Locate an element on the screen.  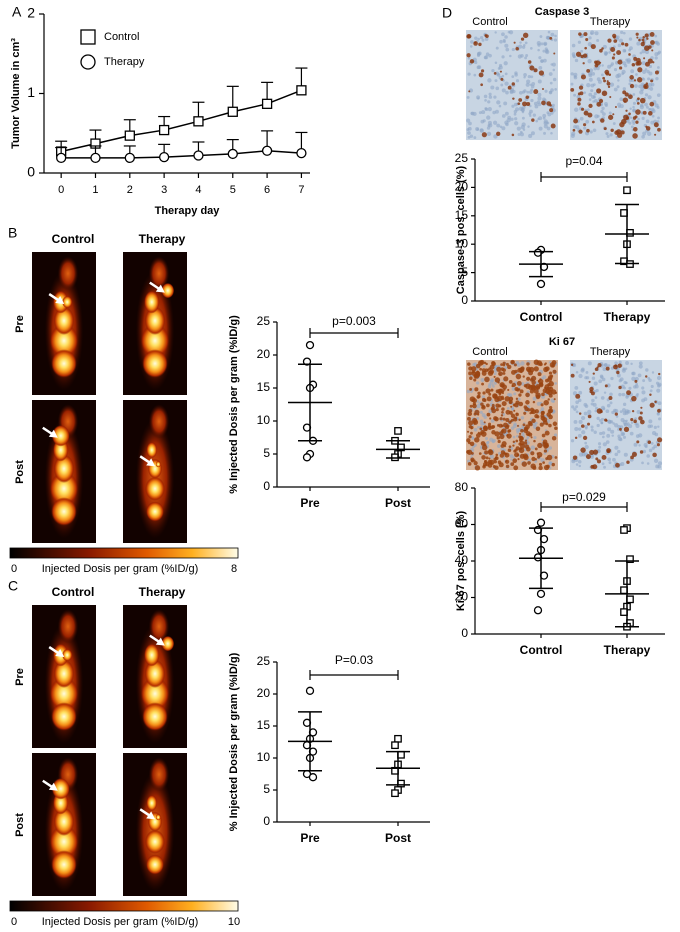
pet-hotspot is located at coordinates (64, 340).